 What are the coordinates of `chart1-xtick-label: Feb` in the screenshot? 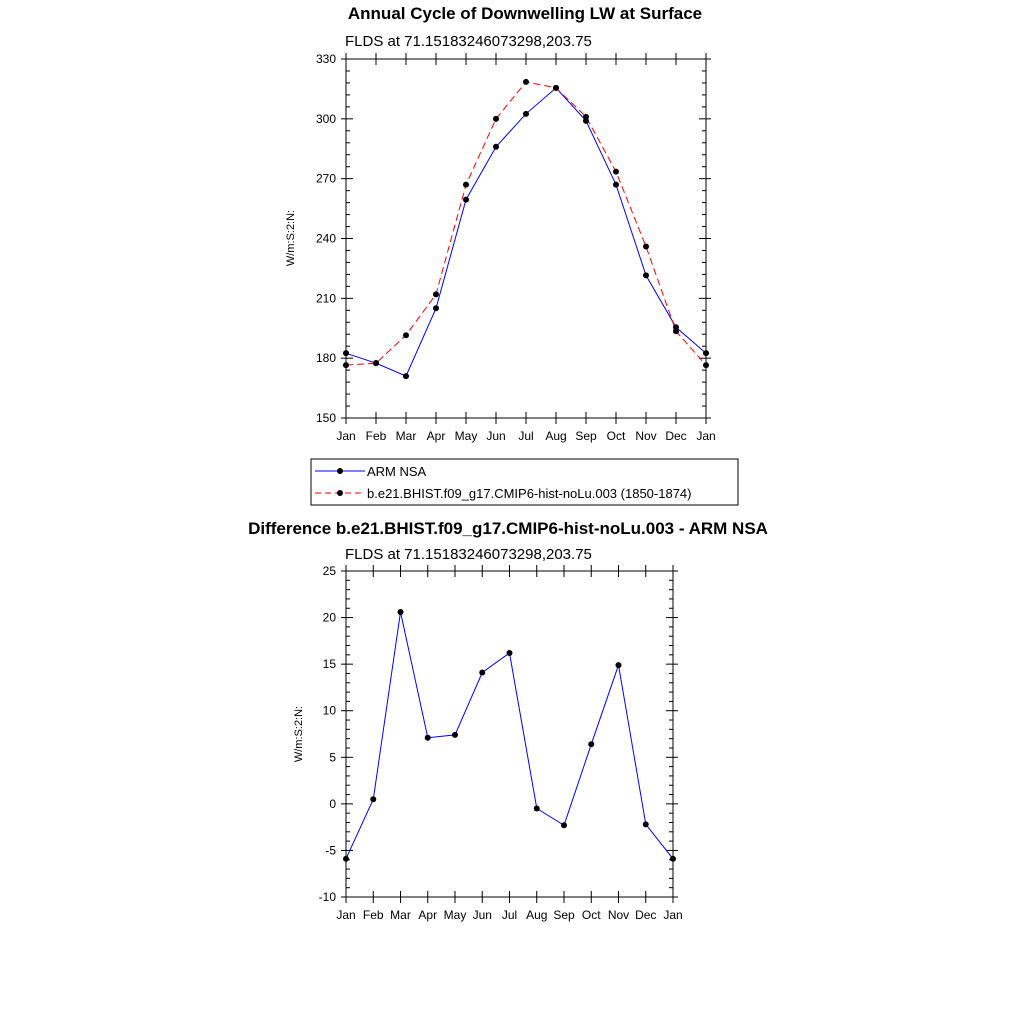 It's located at (373, 915).